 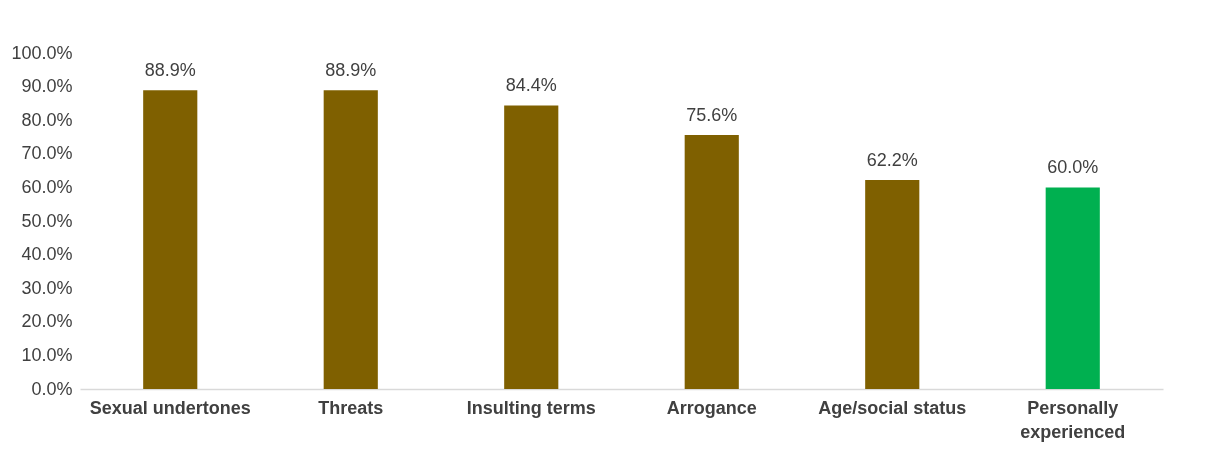 What do you see at coordinates (47, 321) in the screenshot?
I see `y-tick-label: 20.0%` at bounding box center [47, 321].